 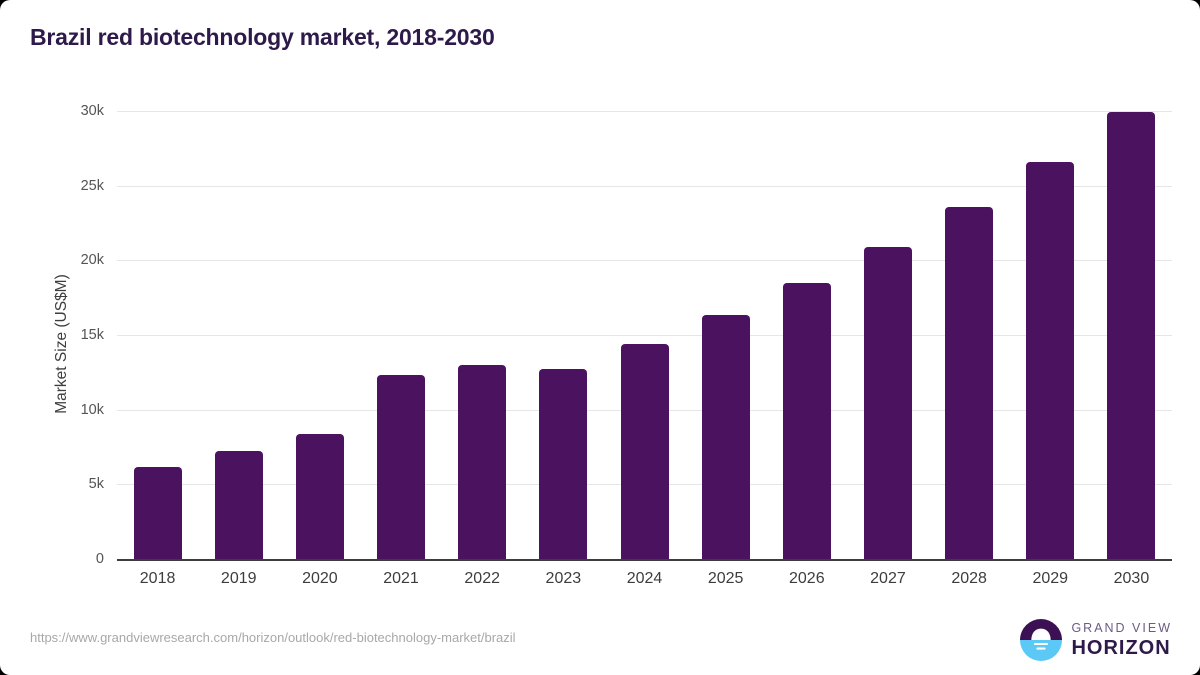 I want to click on bar-2027, so click(x=887, y=402).